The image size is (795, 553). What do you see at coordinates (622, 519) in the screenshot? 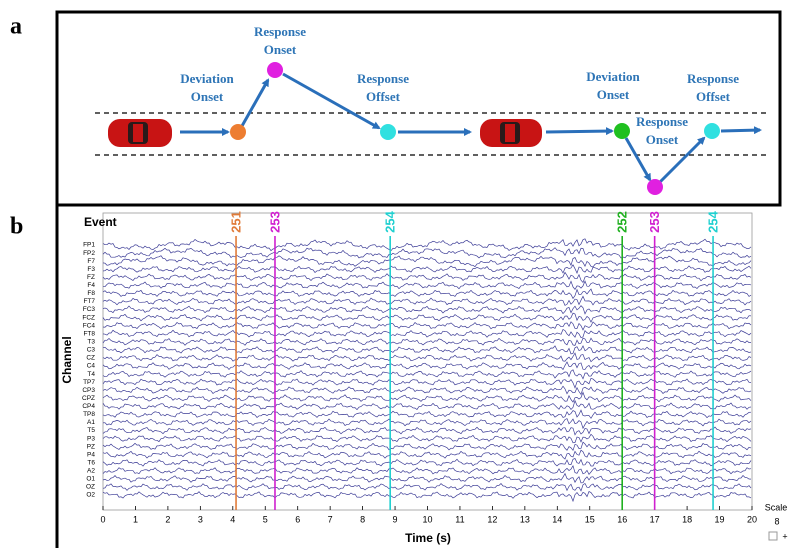
I see `x-tick-label: 16` at bounding box center [622, 519].